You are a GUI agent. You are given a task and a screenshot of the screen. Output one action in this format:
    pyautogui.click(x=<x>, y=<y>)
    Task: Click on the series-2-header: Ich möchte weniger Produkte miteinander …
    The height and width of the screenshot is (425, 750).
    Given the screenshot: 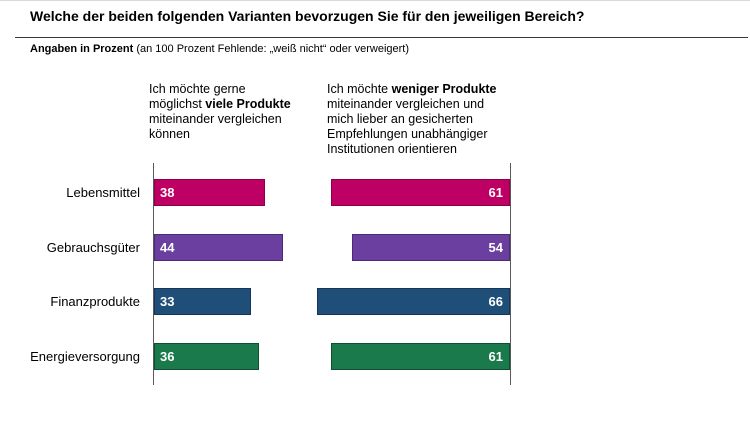 What is the action you would take?
    pyautogui.click(x=419, y=119)
    